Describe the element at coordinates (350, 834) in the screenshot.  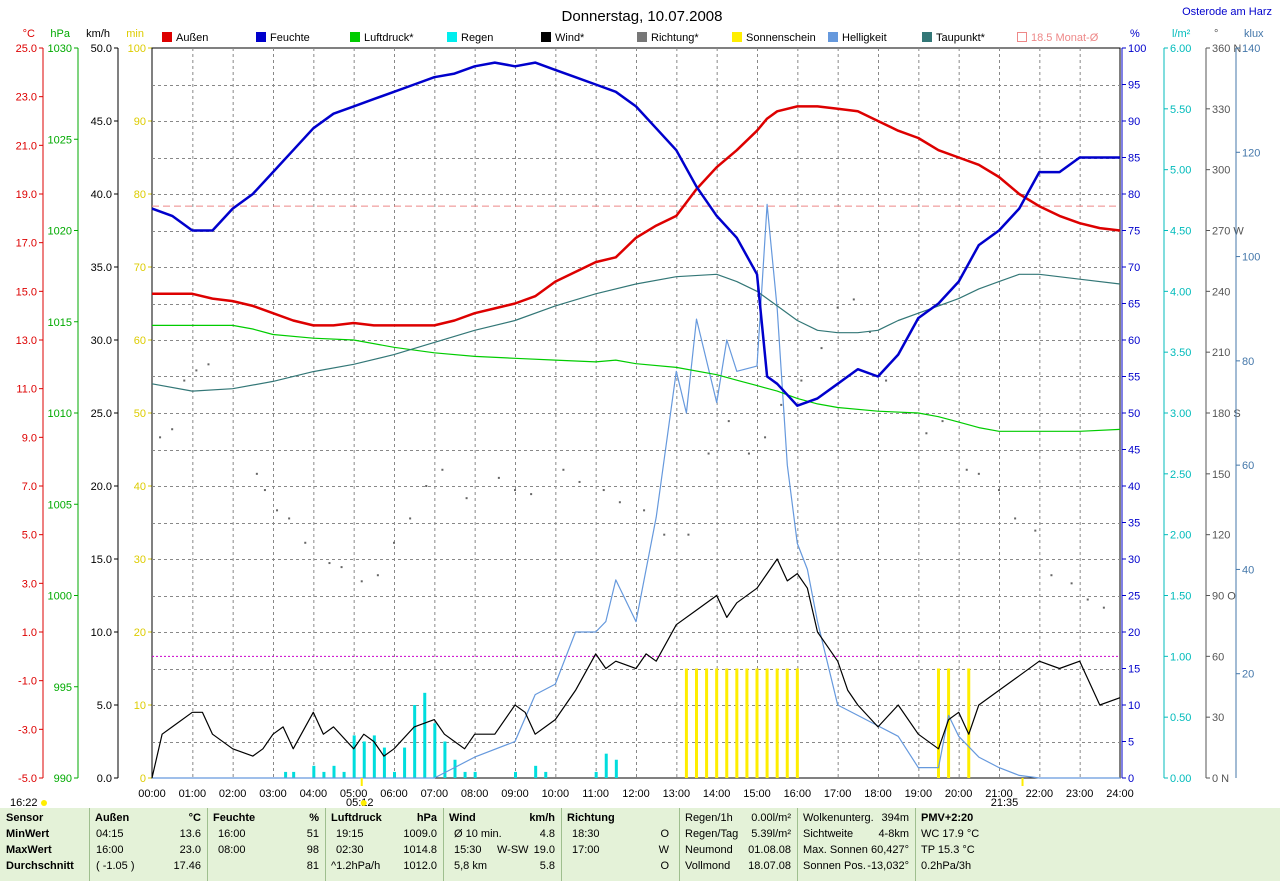
I see `luftdruck-min-time: 19:15` at that location.